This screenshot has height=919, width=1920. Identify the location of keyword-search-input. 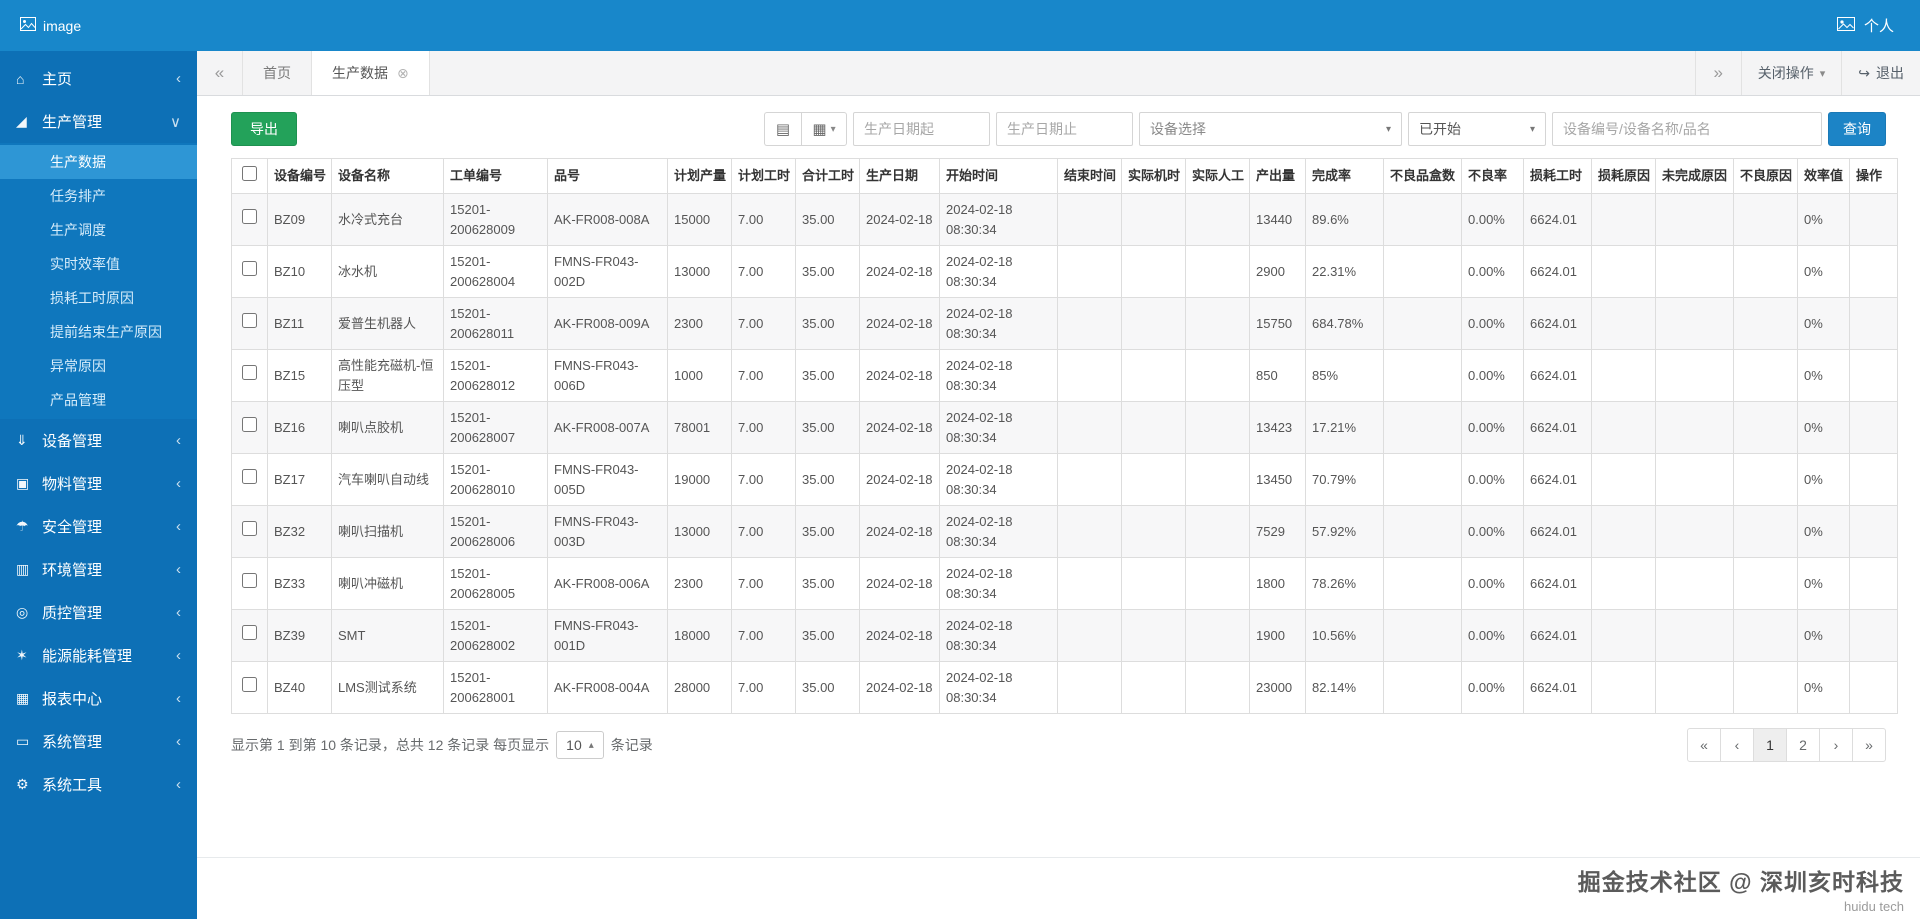
(1687, 129).